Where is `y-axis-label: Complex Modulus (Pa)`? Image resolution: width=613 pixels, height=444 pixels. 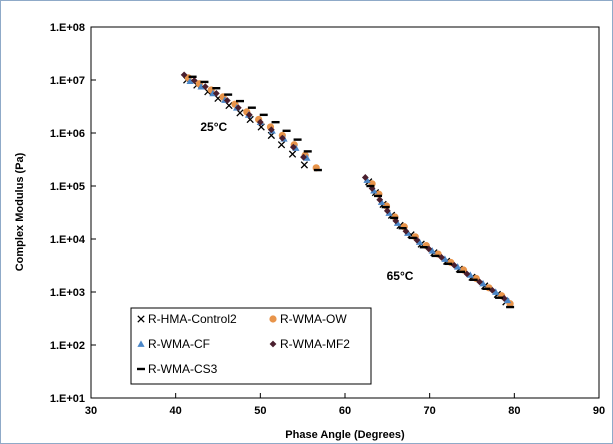 y-axis-label: Complex Modulus (Pa) is located at coordinates (20, 211).